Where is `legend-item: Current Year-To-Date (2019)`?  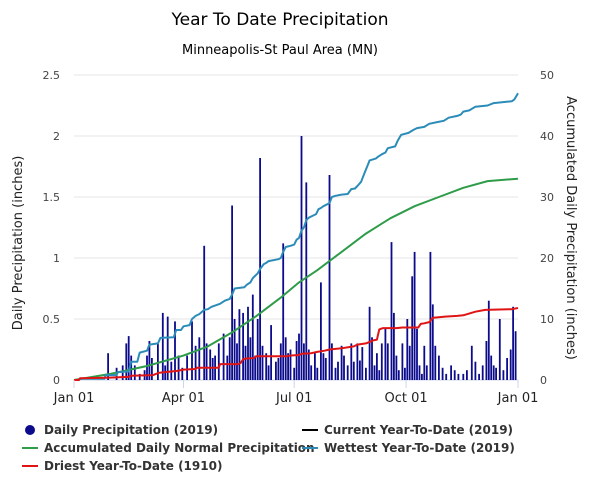
legend-item: Current Year-To-Date (2019) is located at coordinates (407, 430).